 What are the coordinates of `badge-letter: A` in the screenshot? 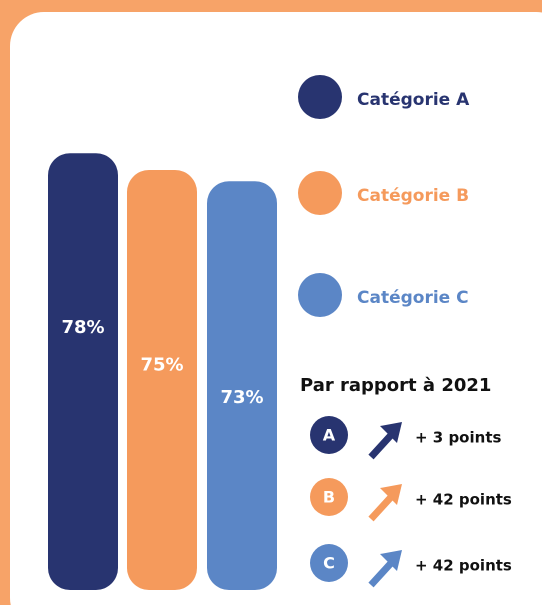 It's located at (329, 435).